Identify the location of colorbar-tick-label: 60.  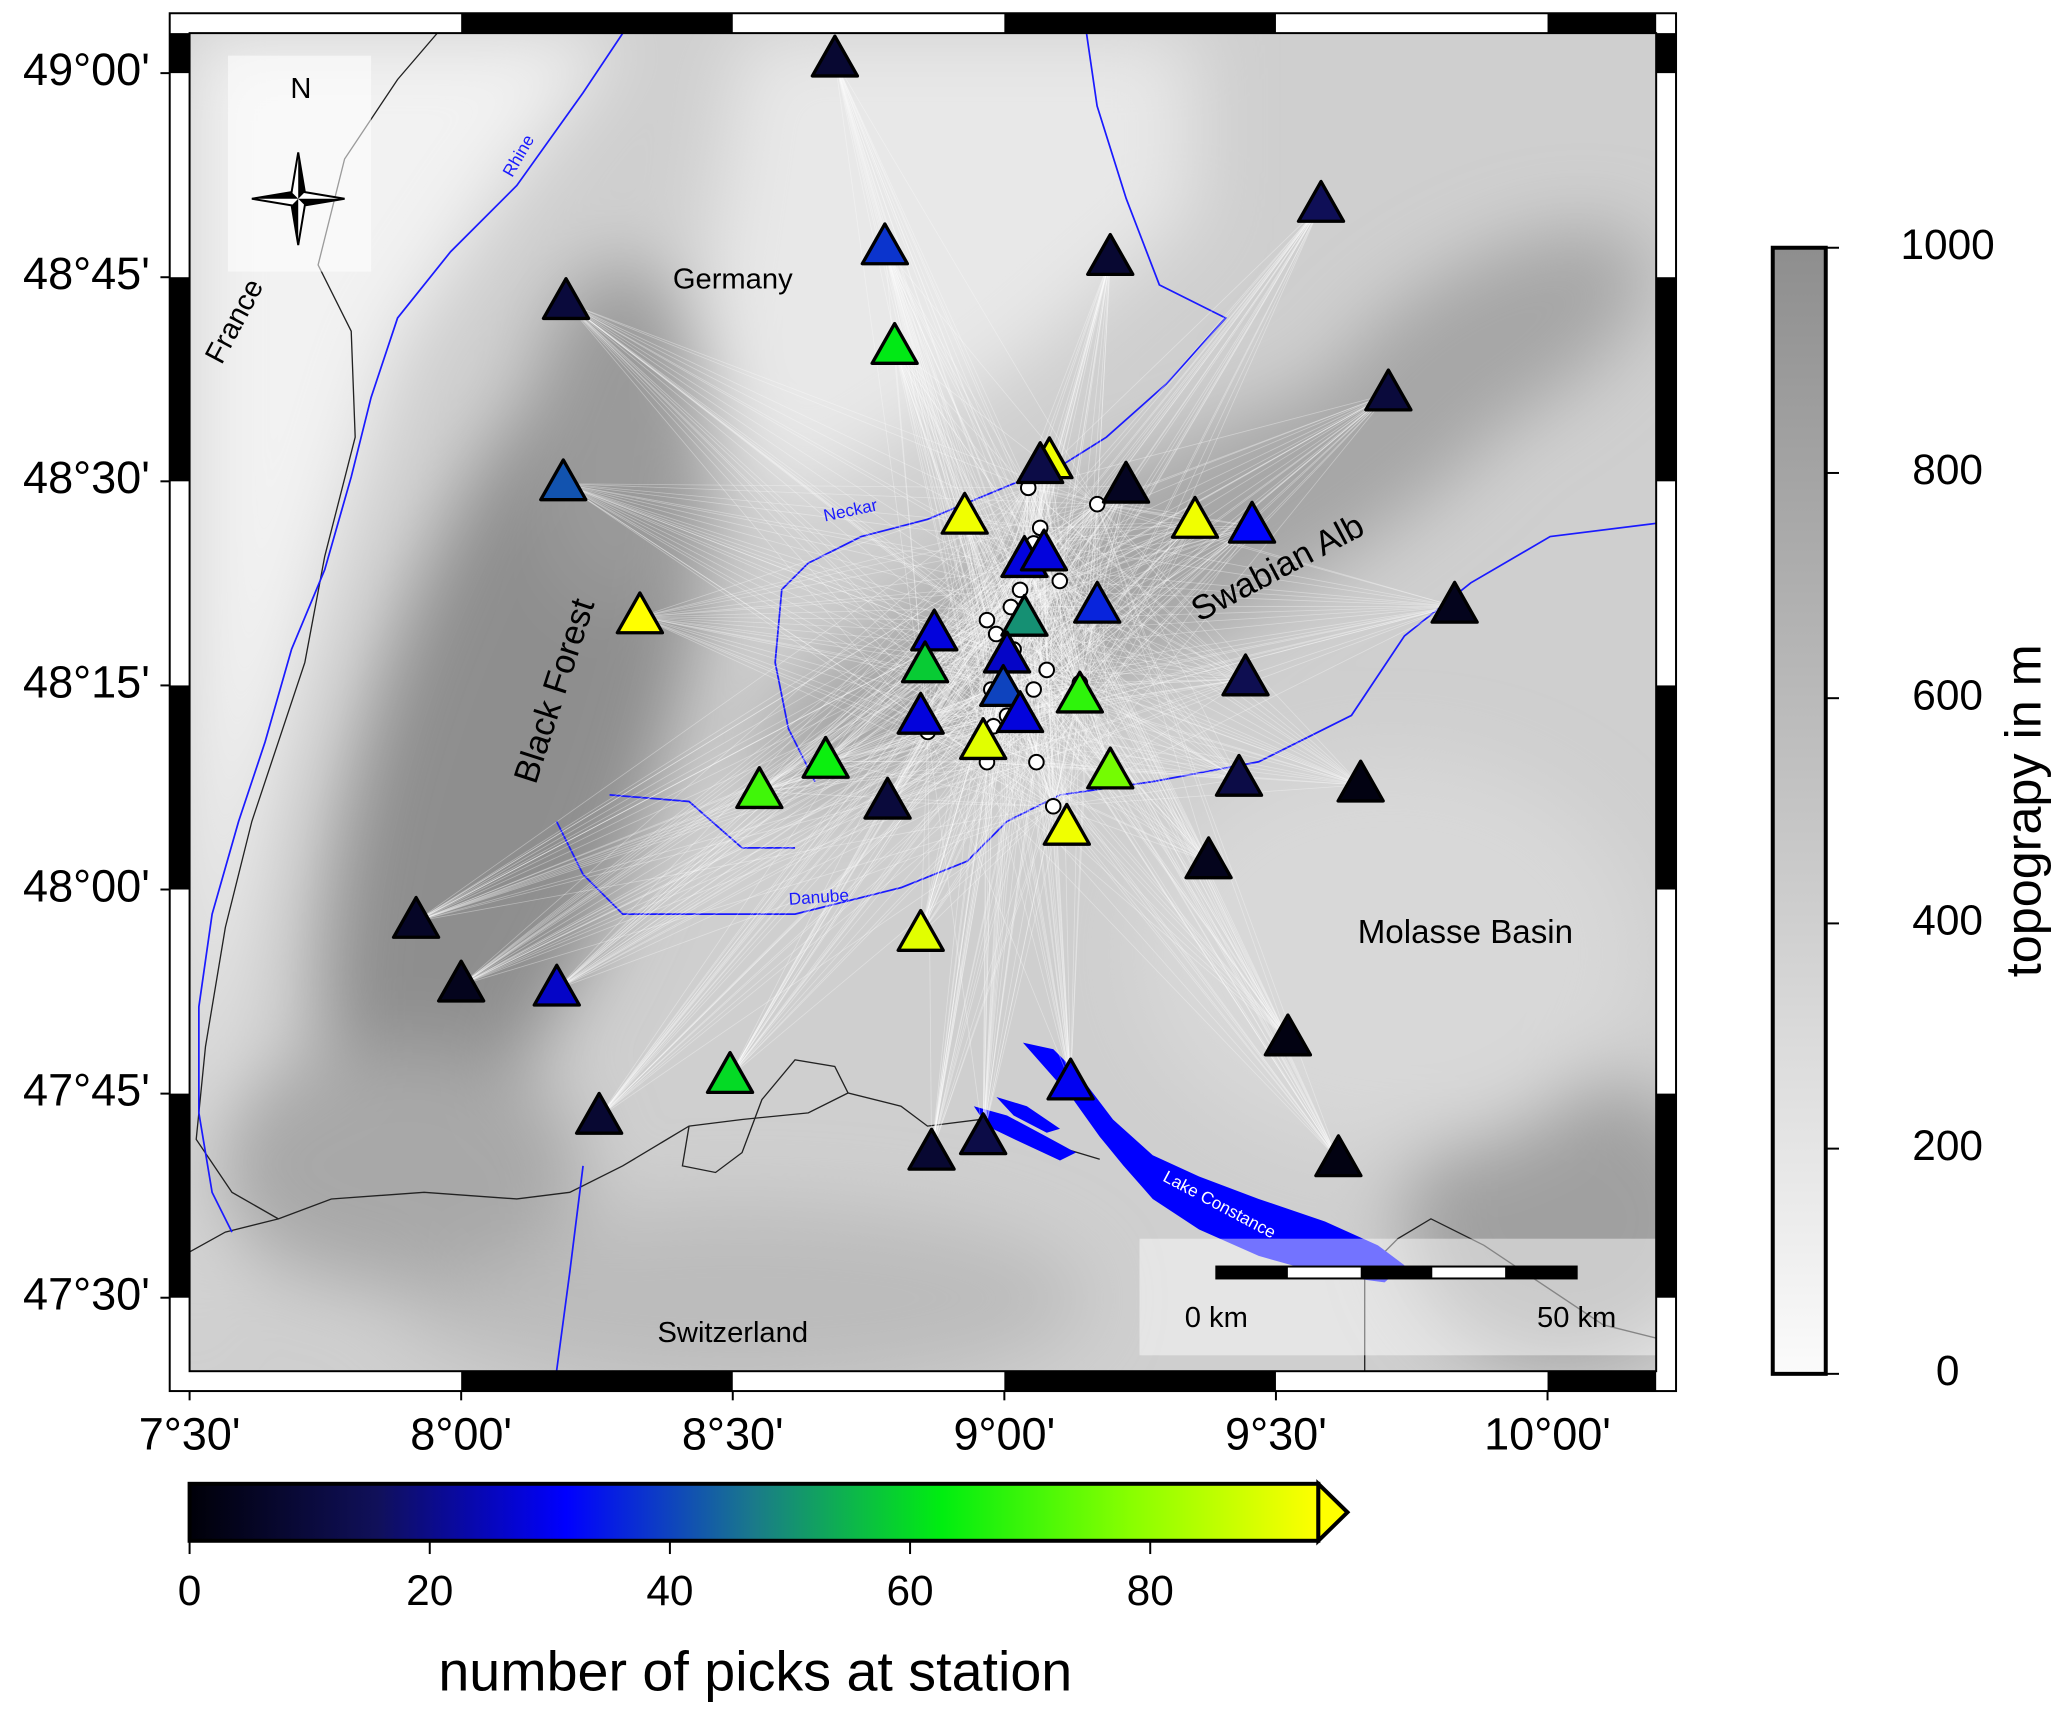
(909, 1590).